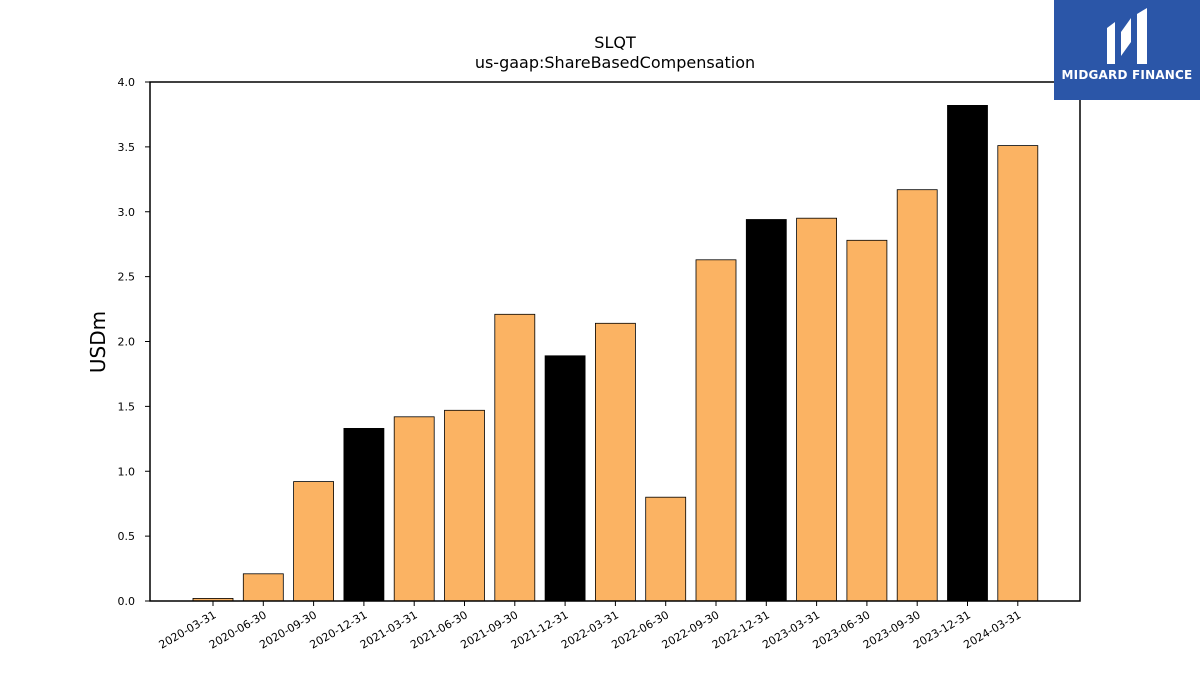  Describe the element at coordinates (615, 62) in the screenshot. I see `chart-subtitle: us-gaap:ShareBasedCompensation` at that location.